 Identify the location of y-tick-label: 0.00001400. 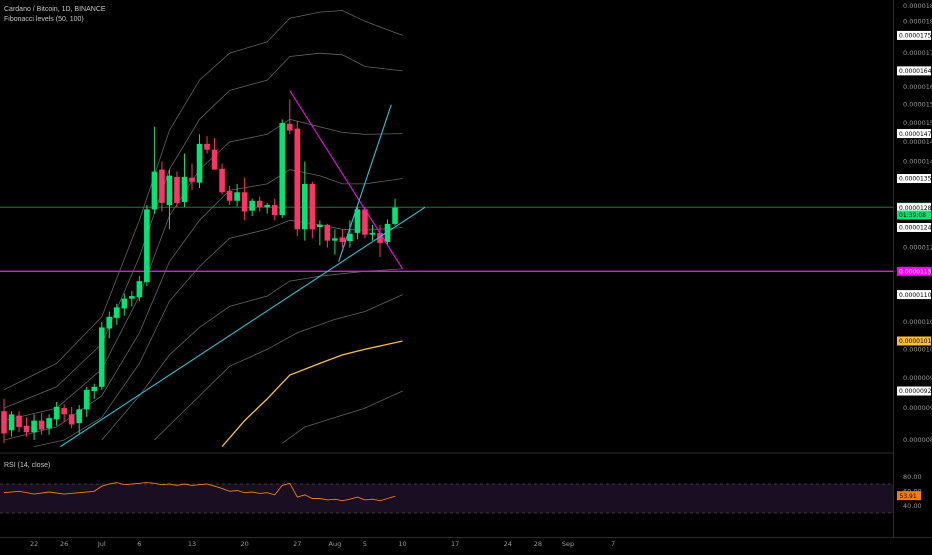
(917, 162).